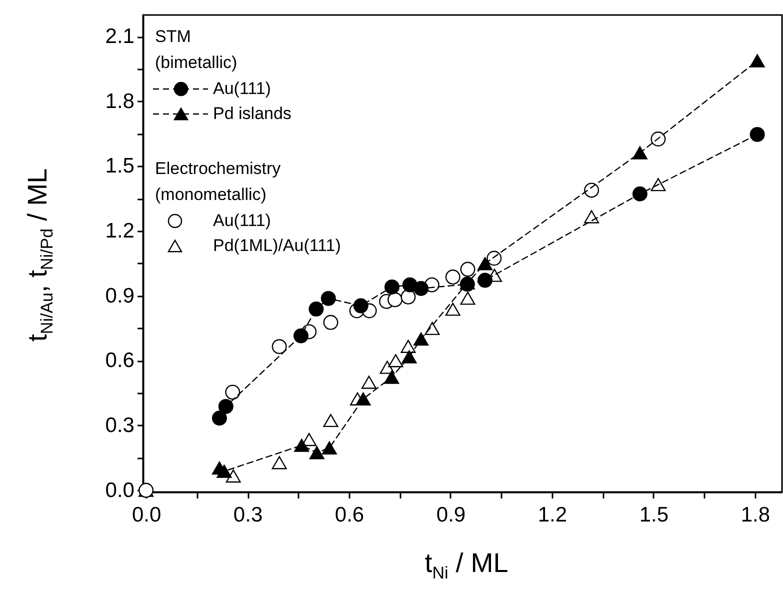 This screenshot has height=592, width=783. I want to click on y-tick-label: 0.6, so click(119, 360).